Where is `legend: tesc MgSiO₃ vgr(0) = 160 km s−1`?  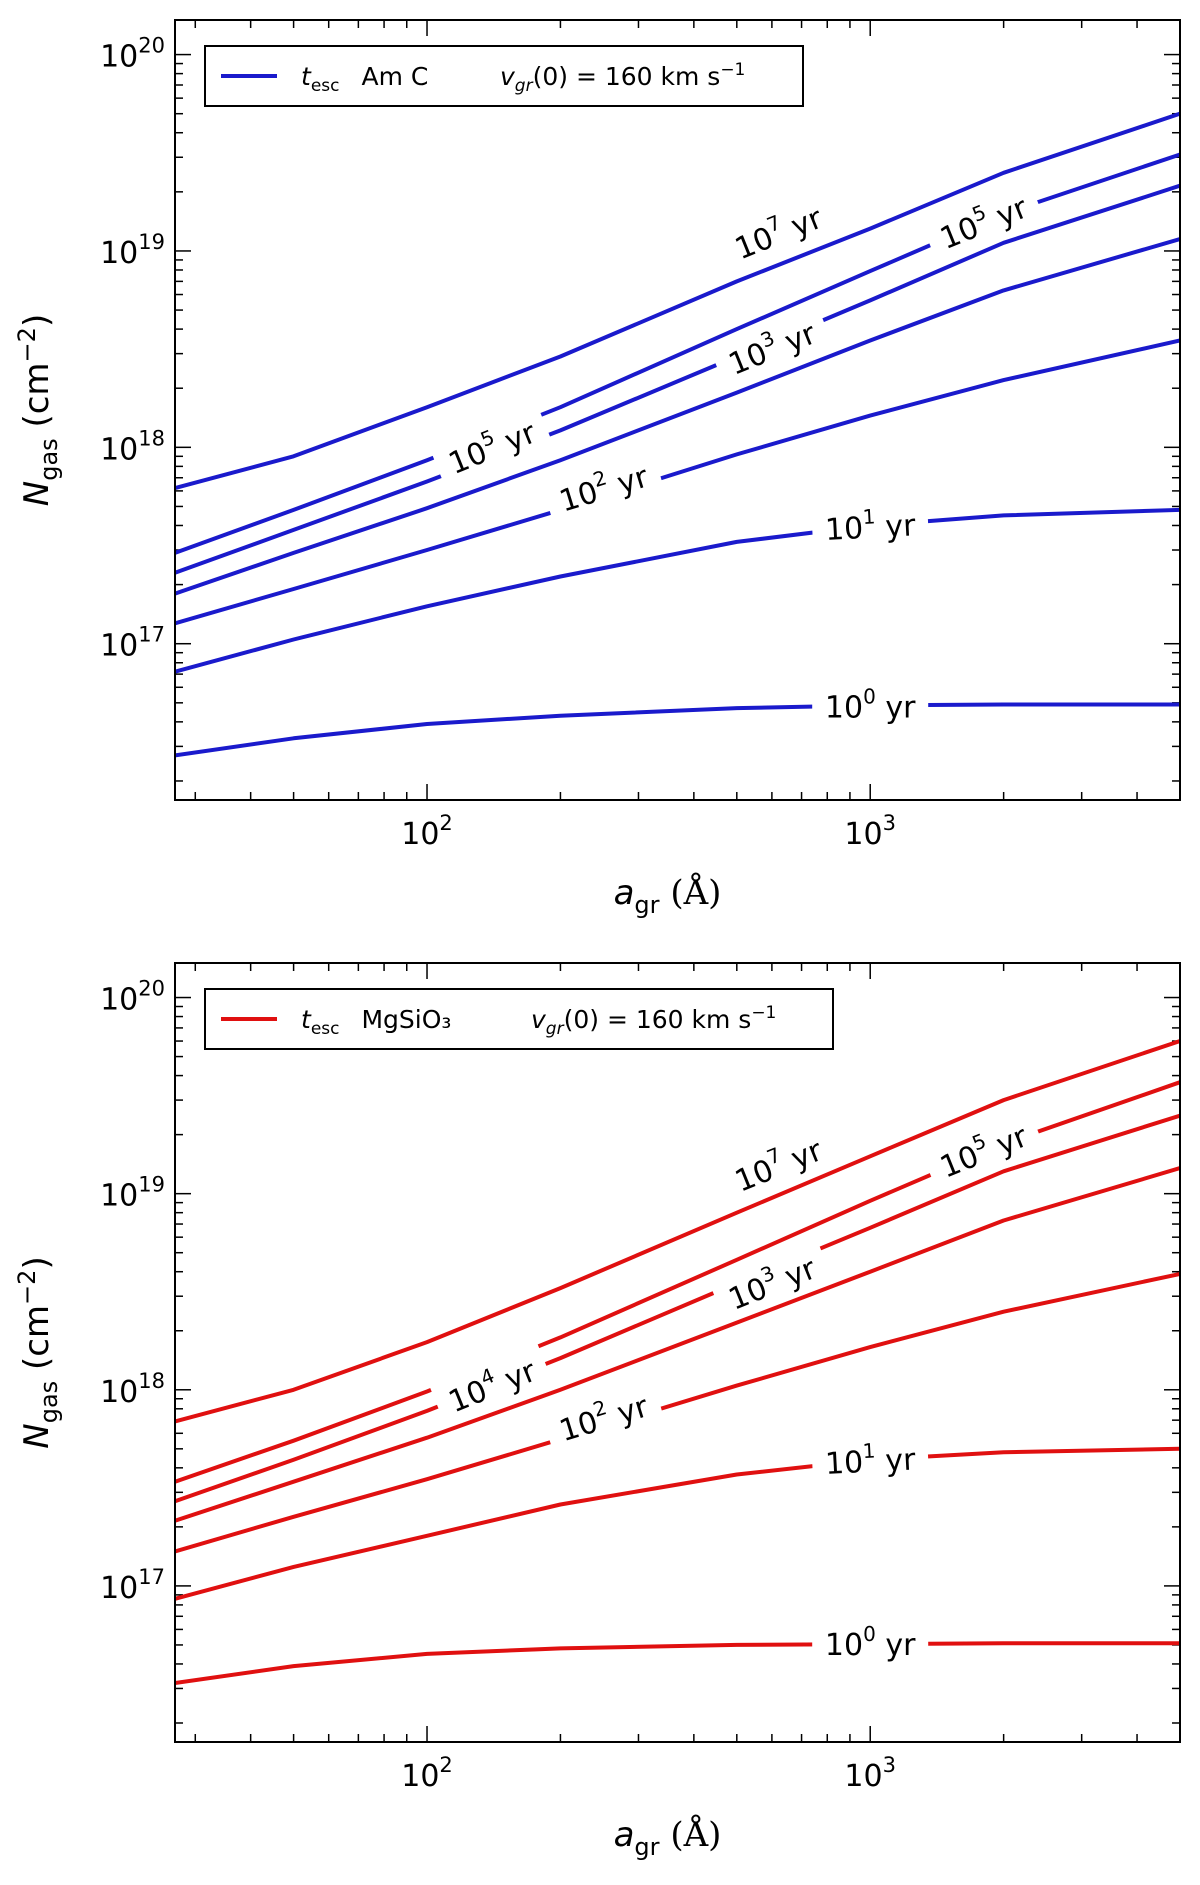
legend: tesc MgSiO₃ vgr(0) = 160 km s−1 is located at coordinates (519, 1019).